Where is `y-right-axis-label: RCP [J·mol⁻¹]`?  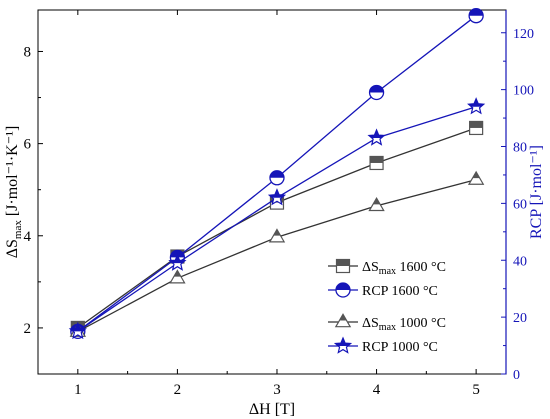
y-right-axis-label: RCP [J·mol⁻¹] is located at coordinates (536, 192).